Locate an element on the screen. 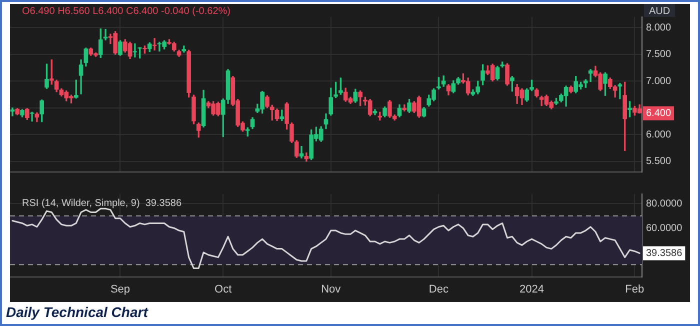  x-tick-label: Feb is located at coordinates (634, 289).